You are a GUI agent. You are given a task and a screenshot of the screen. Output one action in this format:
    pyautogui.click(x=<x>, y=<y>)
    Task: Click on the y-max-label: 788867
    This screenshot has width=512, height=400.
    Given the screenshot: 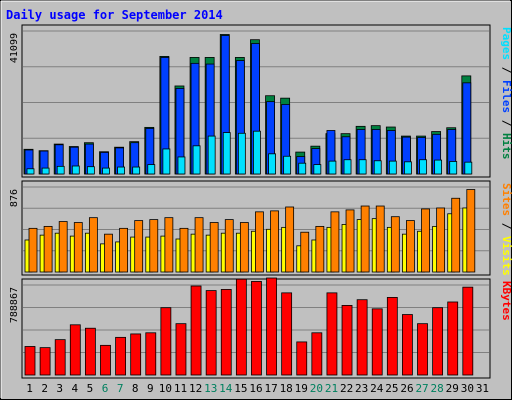 What is the action you would take?
    pyautogui.click(x=14, y=305)
    